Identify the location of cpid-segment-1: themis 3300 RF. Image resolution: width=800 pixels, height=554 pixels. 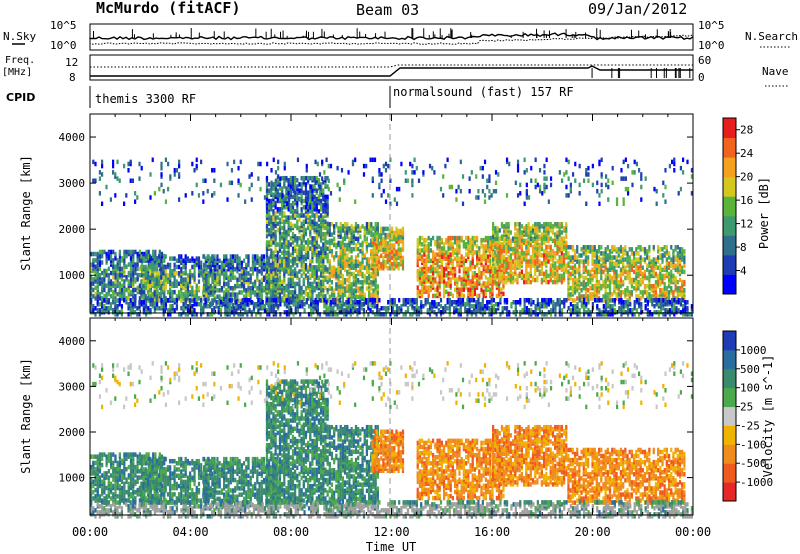
(145, 99).